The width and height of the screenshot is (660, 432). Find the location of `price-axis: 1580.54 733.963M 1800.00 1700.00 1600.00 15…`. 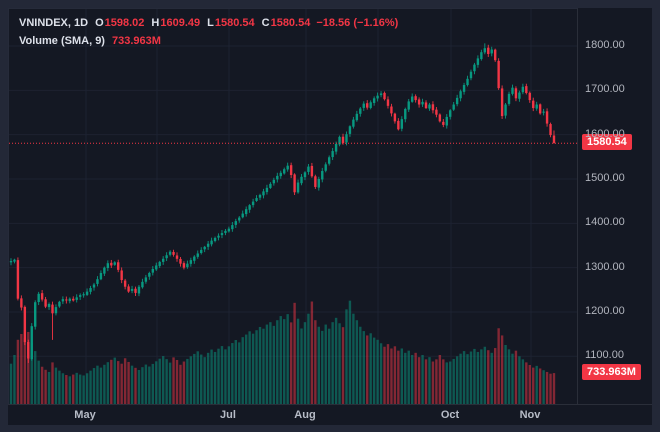

price-axis: 1580.54 733.963M 1800.00 1700.00 1600.00 15… is located at coordinates (615, 206).